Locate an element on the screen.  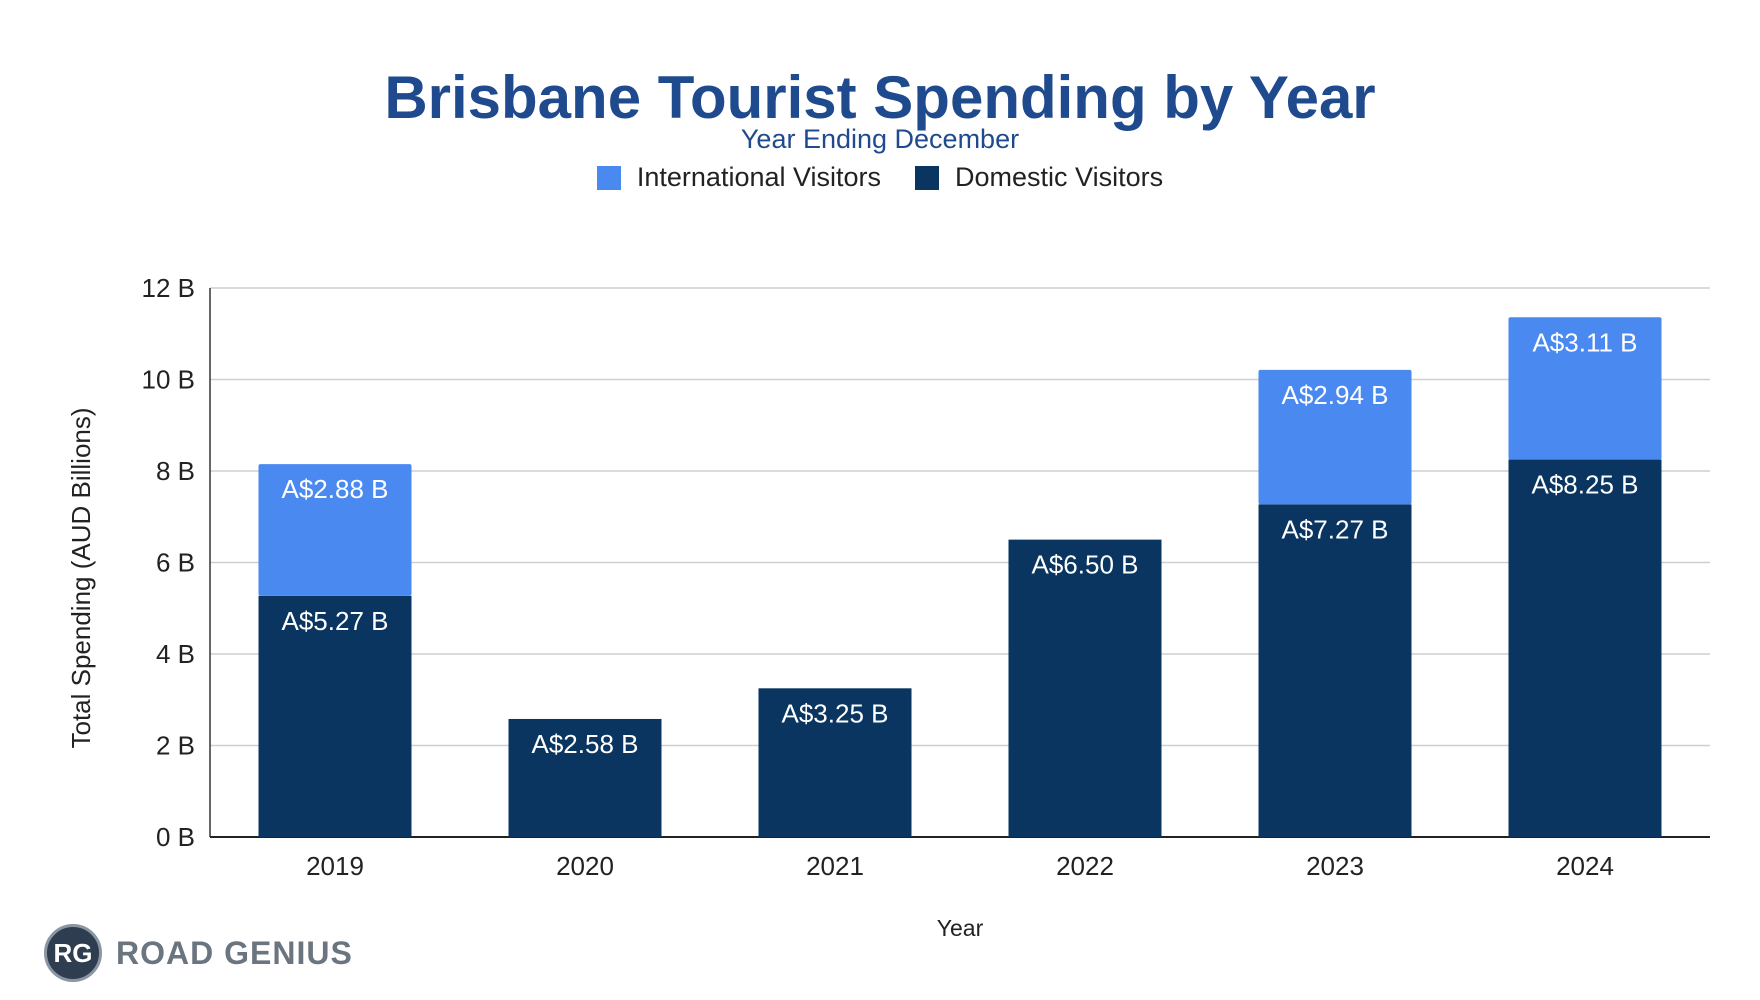
legend-label-international: International Visitors is located at coordinates (759, 177).